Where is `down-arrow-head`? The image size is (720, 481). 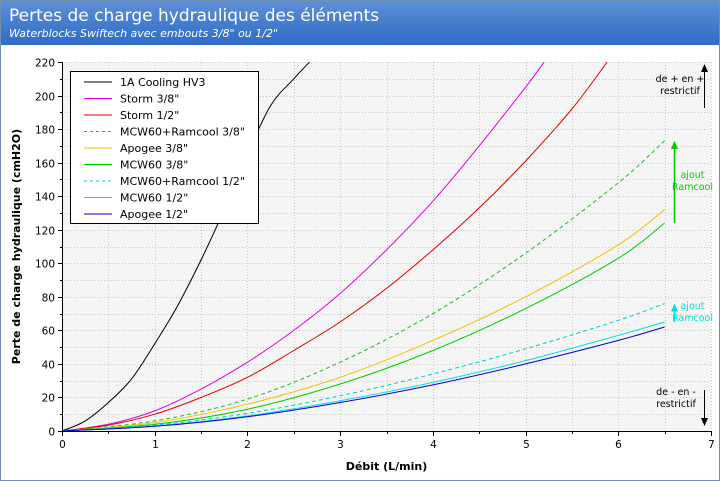 down-arrow-head is located at coordinates (704, 422).